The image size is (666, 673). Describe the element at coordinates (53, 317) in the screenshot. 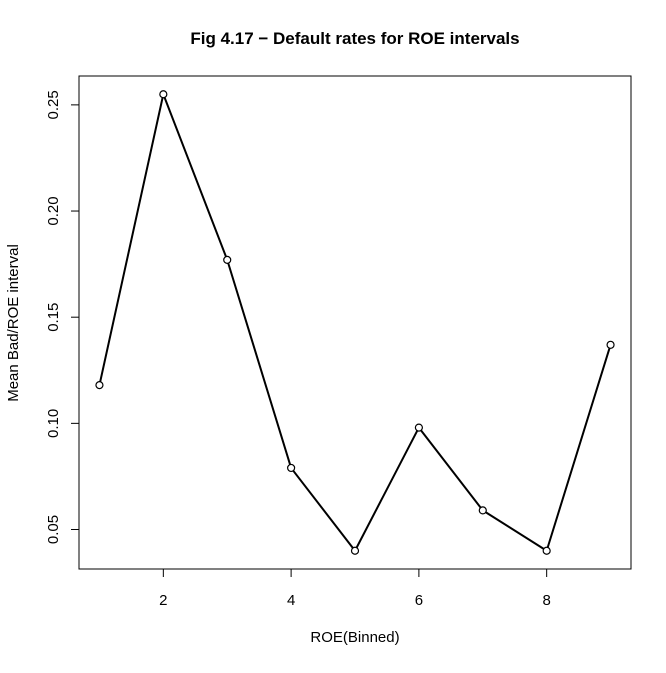

I see `y-tick-label: 0.15` at that location.